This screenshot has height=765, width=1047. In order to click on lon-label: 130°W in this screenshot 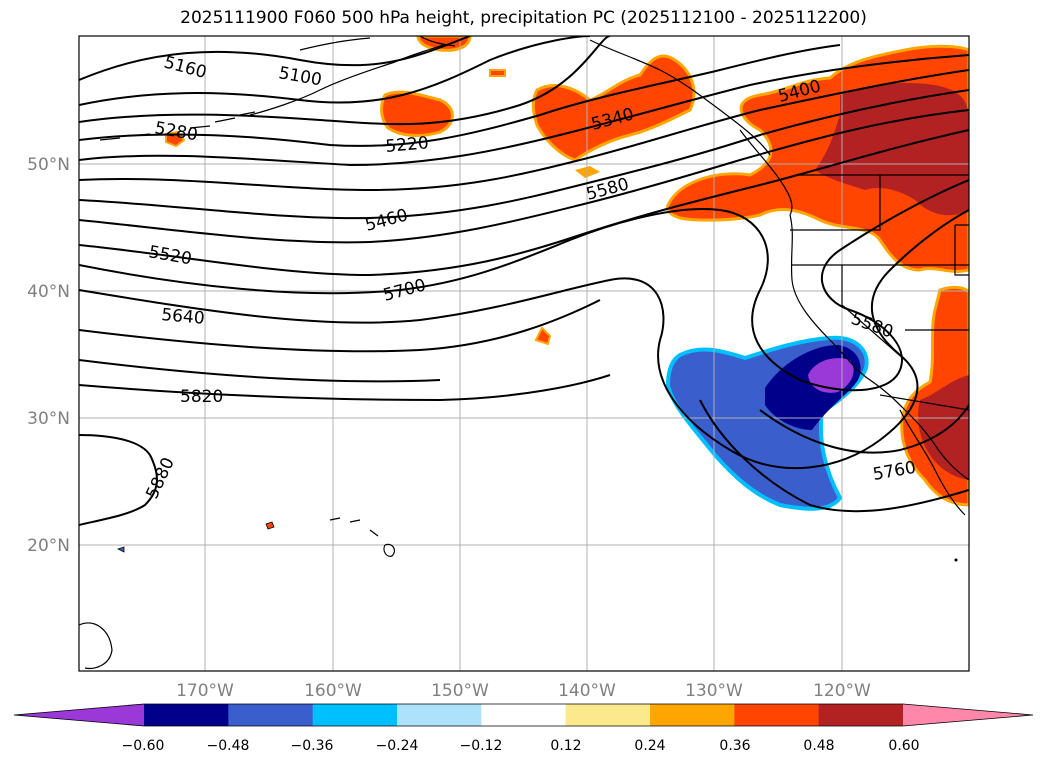, I will do `click(714, 691)`.